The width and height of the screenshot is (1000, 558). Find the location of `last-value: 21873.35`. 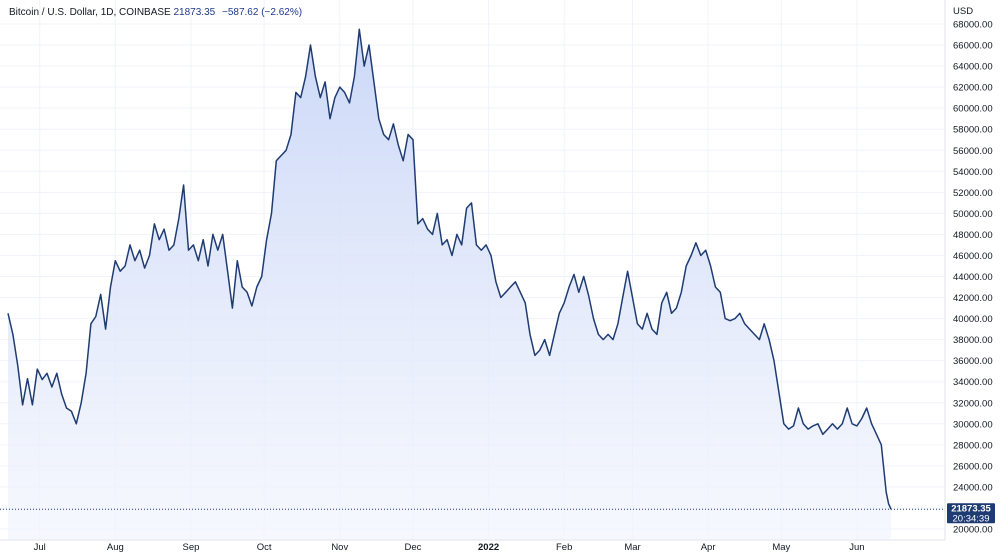

last-value: 21873.35 is located at coordinates (194, 12).